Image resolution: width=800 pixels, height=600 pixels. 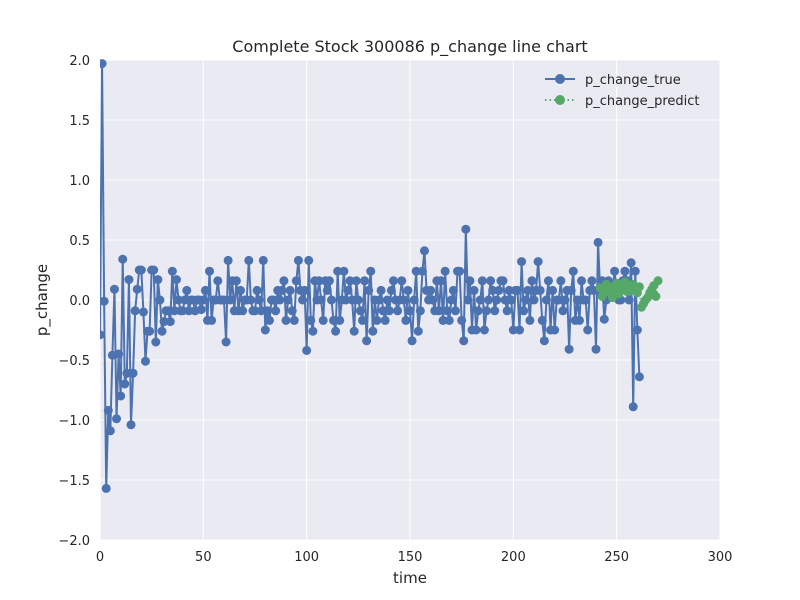 I want to click on y-tick-label: −1.5, so click(x=74, y=481).